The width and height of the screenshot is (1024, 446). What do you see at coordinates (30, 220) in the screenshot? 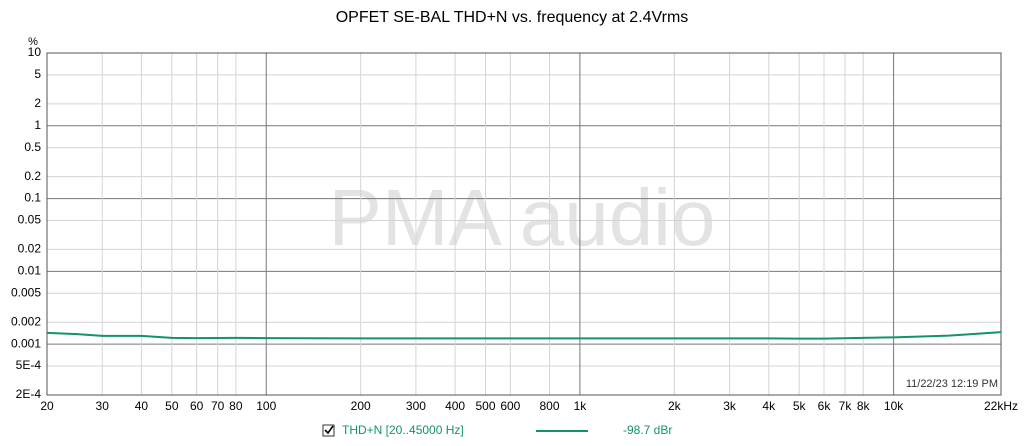
I see `y-tick-label: 0.05` at bounding box center [30, 220].